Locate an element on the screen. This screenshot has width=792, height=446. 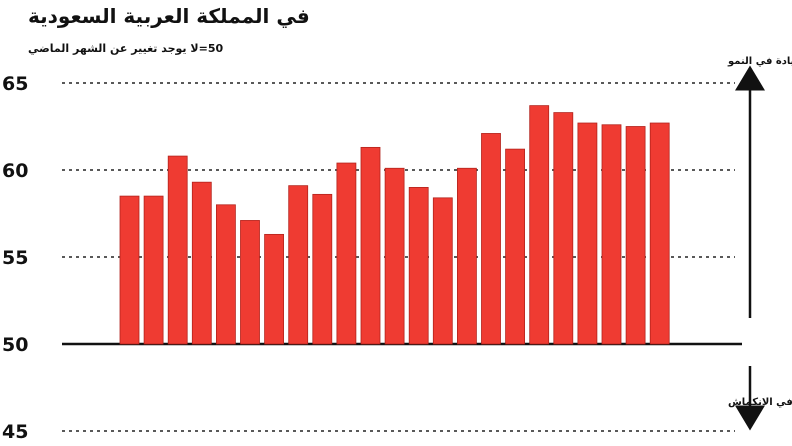
y-tick-labels: 65 60 55 50 45 is located at coordinates (15, 258).